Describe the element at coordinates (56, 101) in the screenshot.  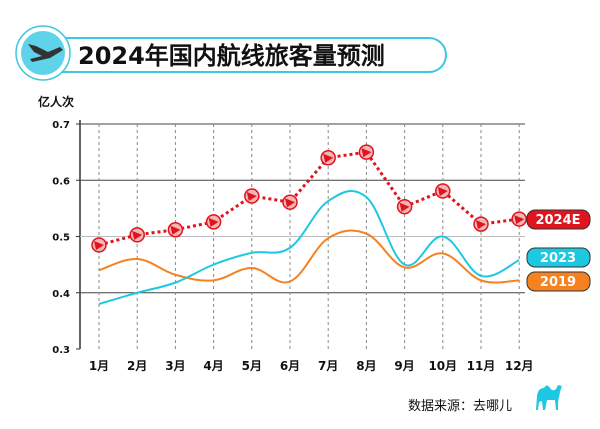
I see `y-axis-label: 亿人次` at that location.